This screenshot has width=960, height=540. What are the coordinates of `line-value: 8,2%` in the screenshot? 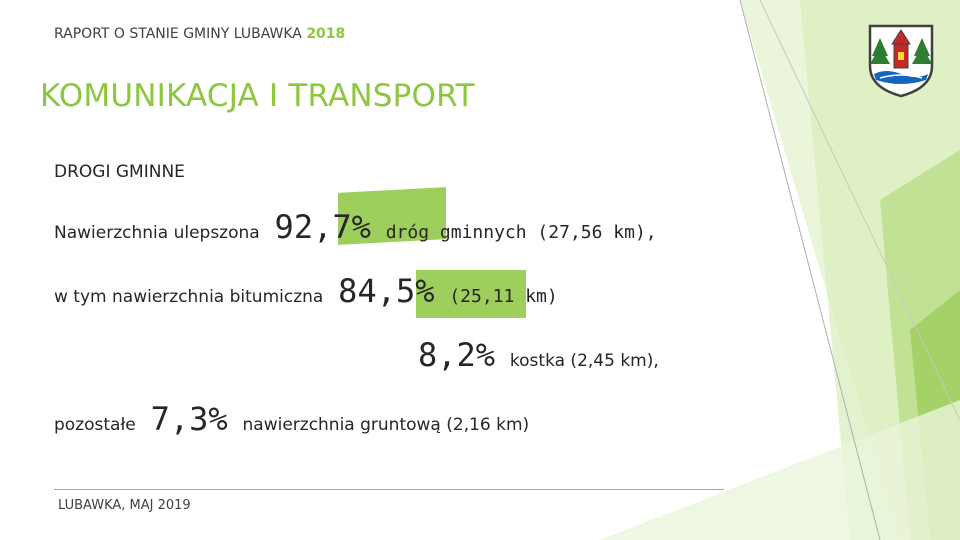 It's located at (457, 355).